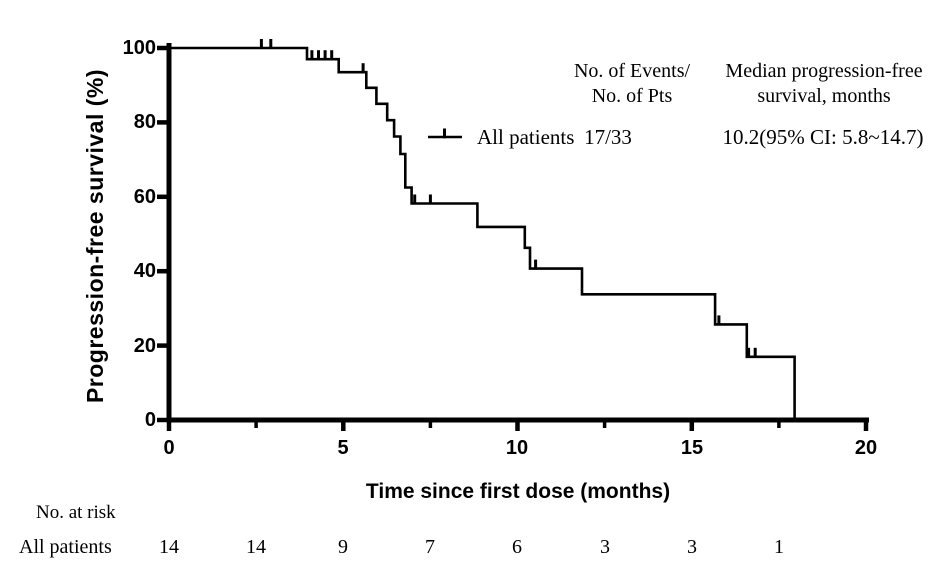  Describe the element at coordinates (632, 84) in the screenshot. I see `events-column-header: No. of Events/ No. of Pts` at that location.